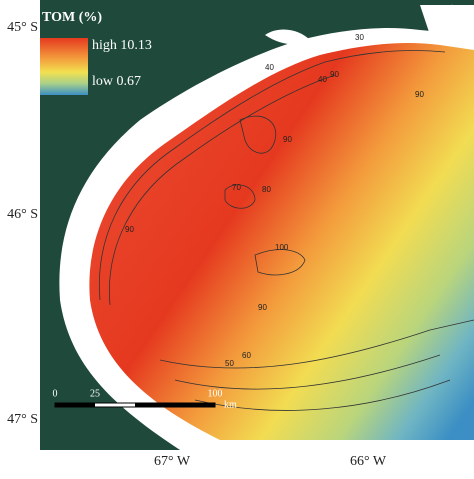  I want to click on scale-label: 0, so click(55, 393).